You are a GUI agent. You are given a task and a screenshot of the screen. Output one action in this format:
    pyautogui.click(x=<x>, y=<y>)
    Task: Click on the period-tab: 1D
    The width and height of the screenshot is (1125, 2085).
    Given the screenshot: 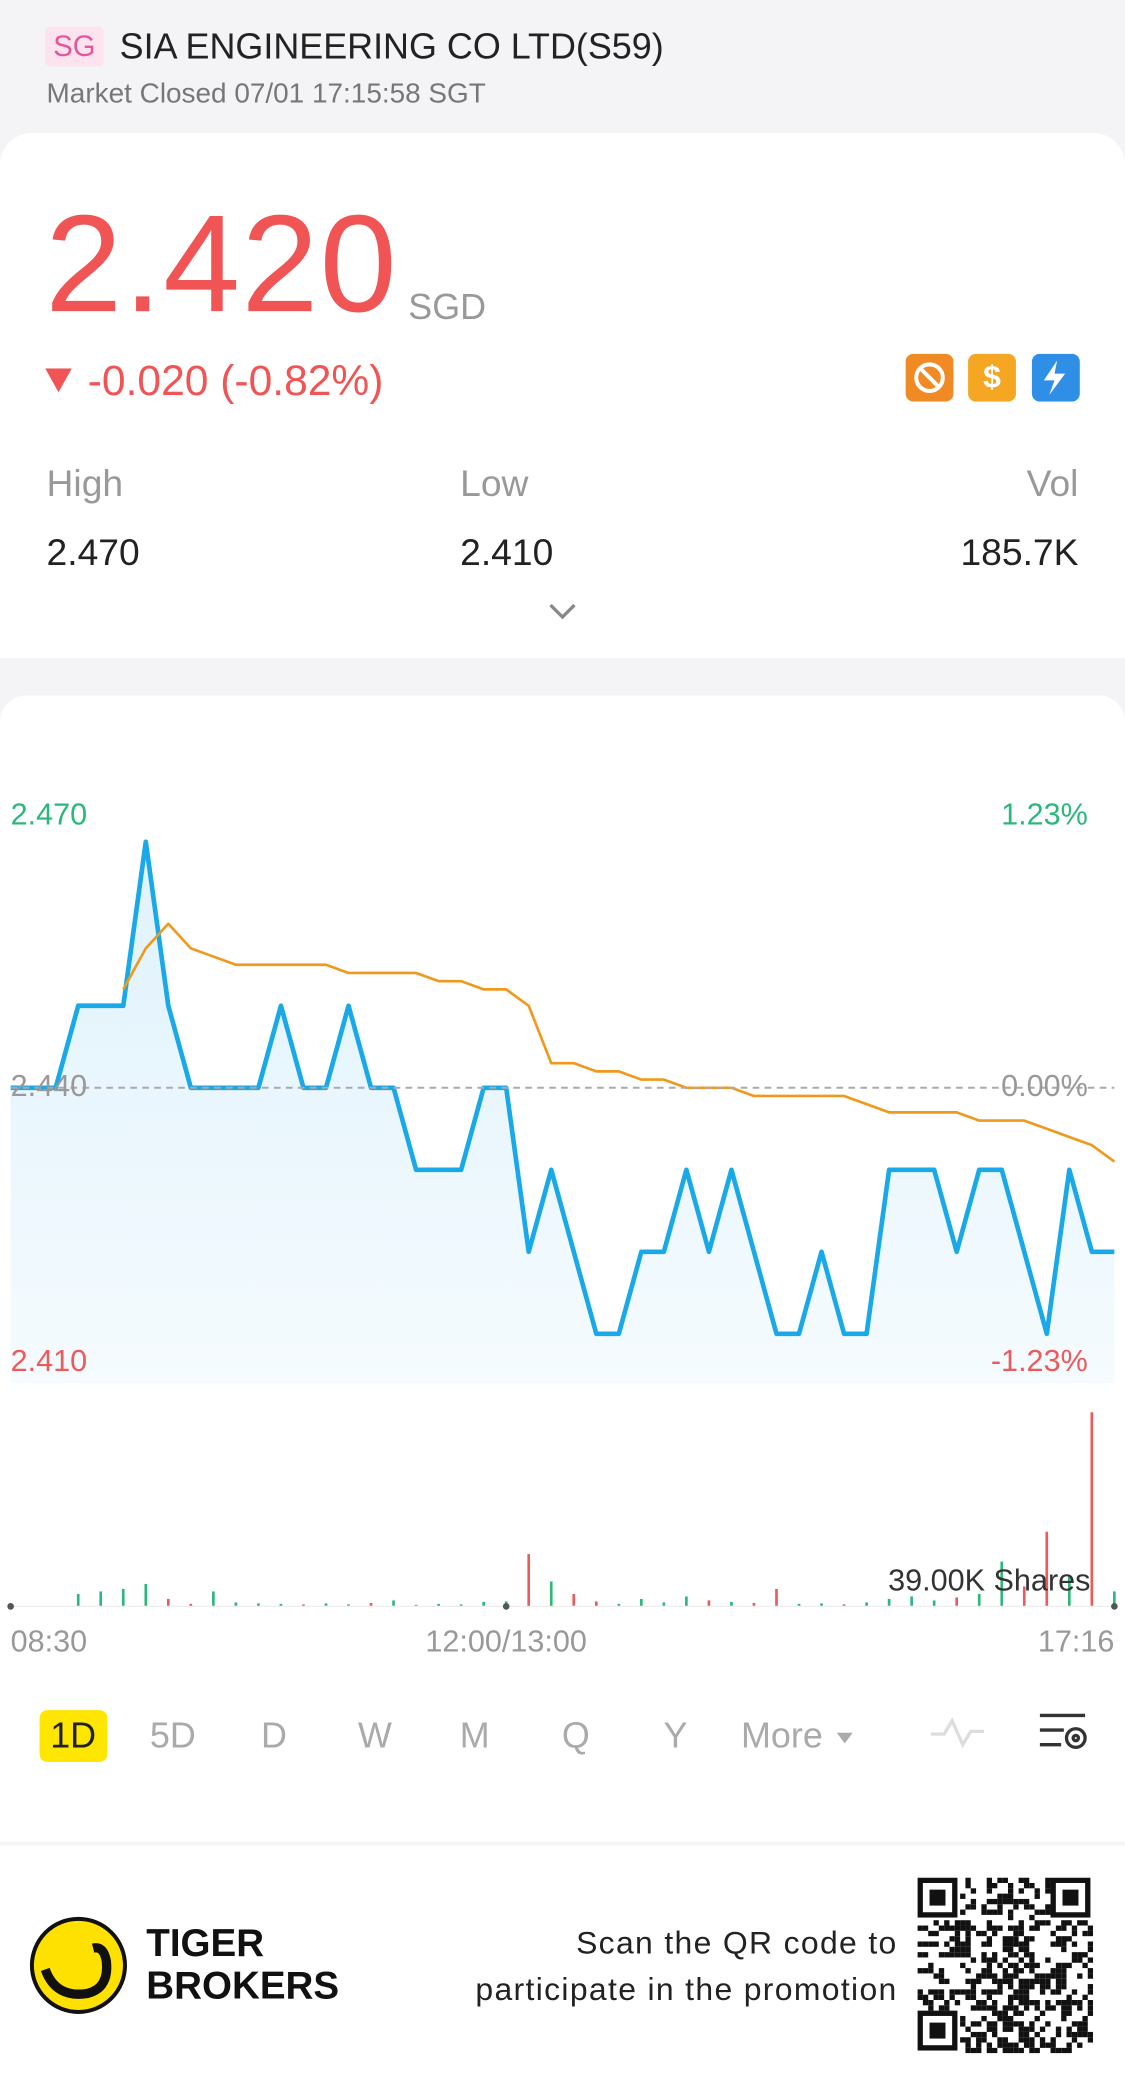 What is the action you would take?
    pyautogui.click(x=73, y=1736)
    